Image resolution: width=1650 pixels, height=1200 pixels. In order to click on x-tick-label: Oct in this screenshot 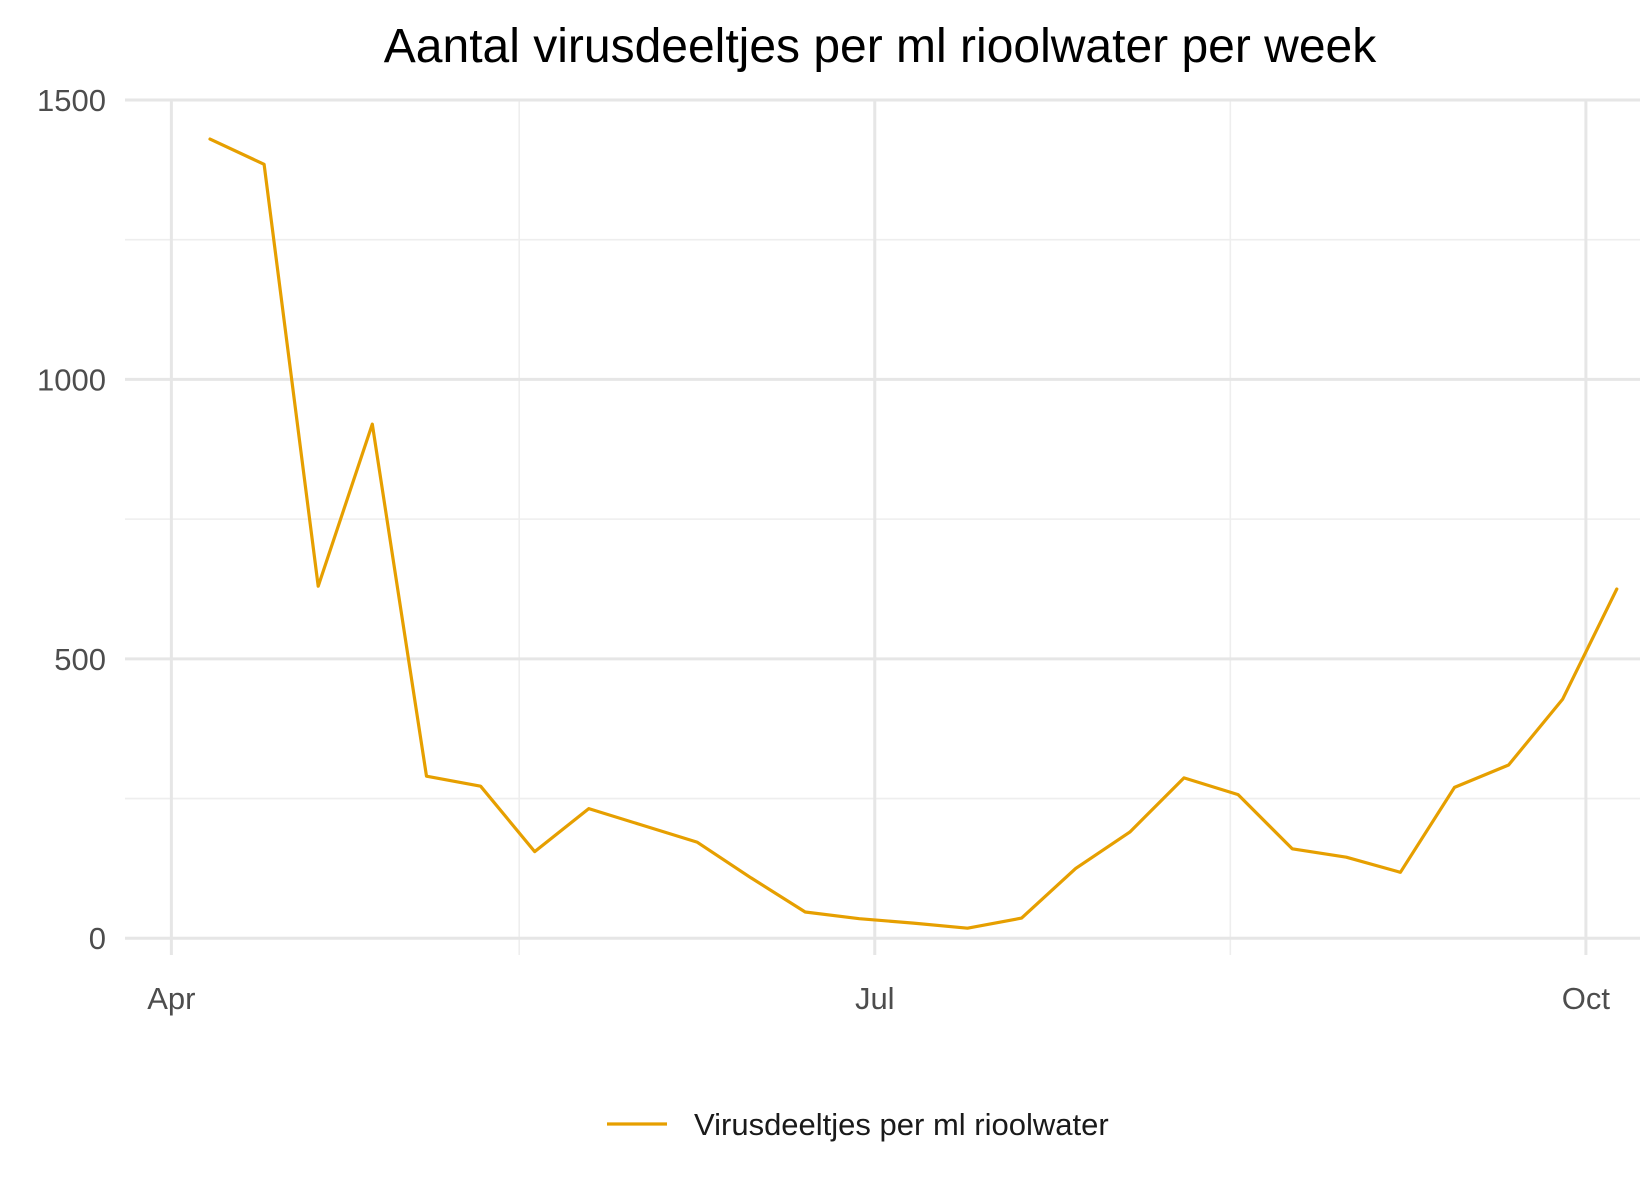, I will do `click(1586, 998)`.